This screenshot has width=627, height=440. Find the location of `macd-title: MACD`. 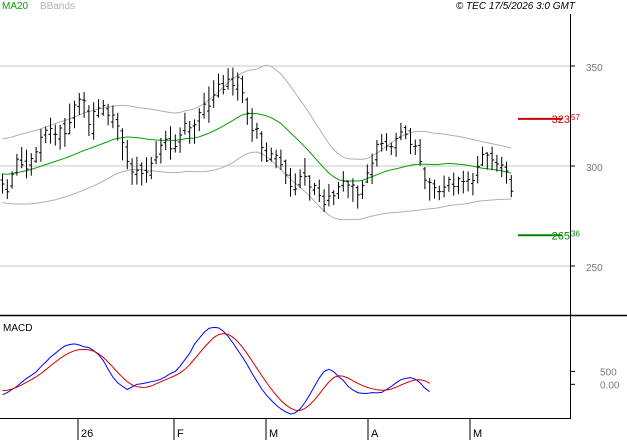

macd-title: MACD is located at coordinates (17, 328).